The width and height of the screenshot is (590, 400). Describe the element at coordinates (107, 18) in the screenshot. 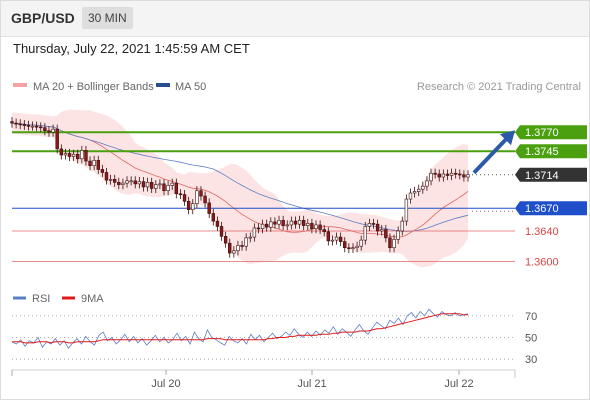

I see `timeframe-button: 30 MIN` at that location.